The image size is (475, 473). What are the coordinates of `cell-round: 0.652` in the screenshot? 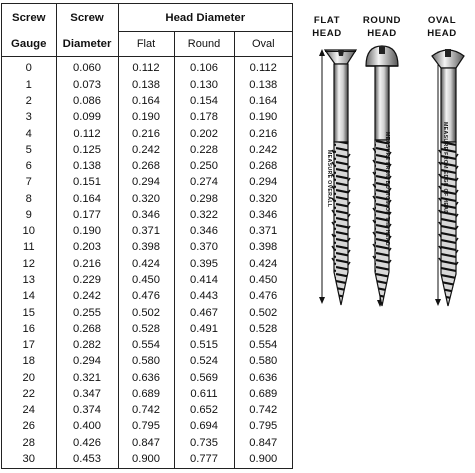 It's located at (204, 411).